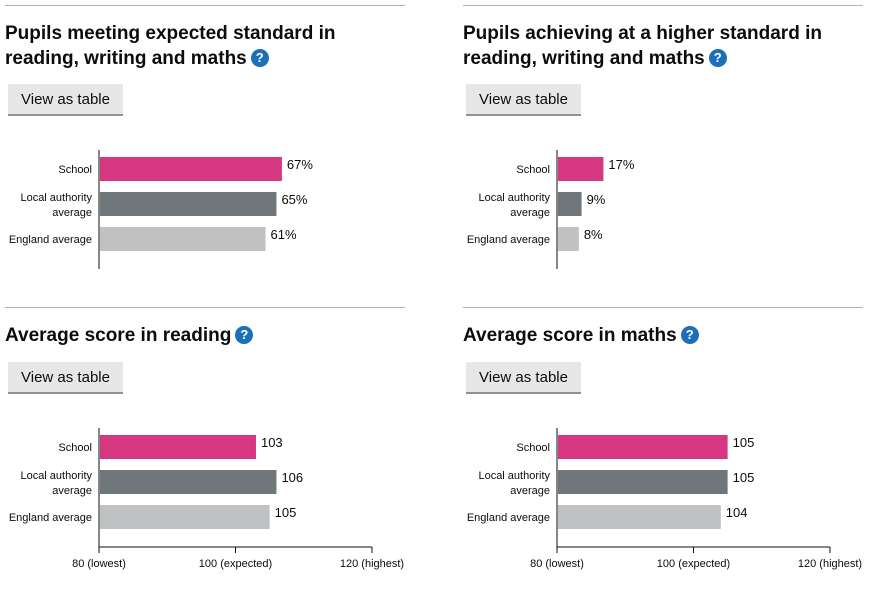 The width and height of the screenshot is (882, 596). I want to click on chart-title: Average score in maths?, so click(663, 335).